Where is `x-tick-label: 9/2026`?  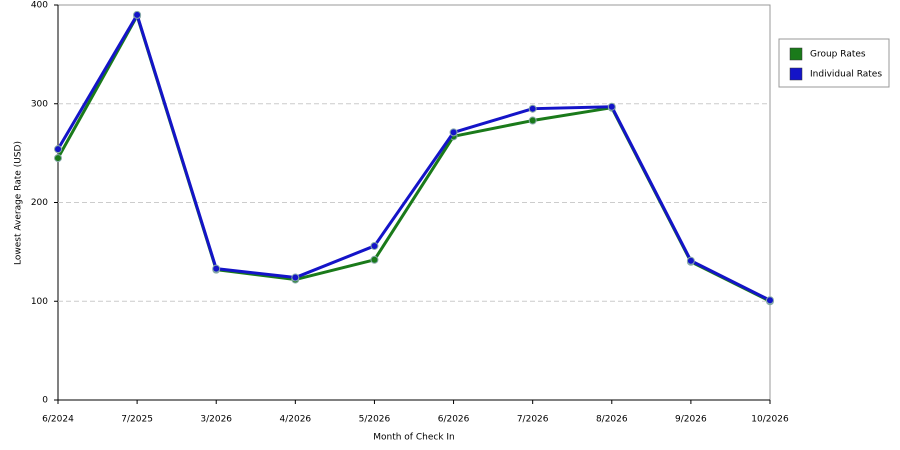 x-tick-label: 9/2026 is located at coordinates (691, 420).